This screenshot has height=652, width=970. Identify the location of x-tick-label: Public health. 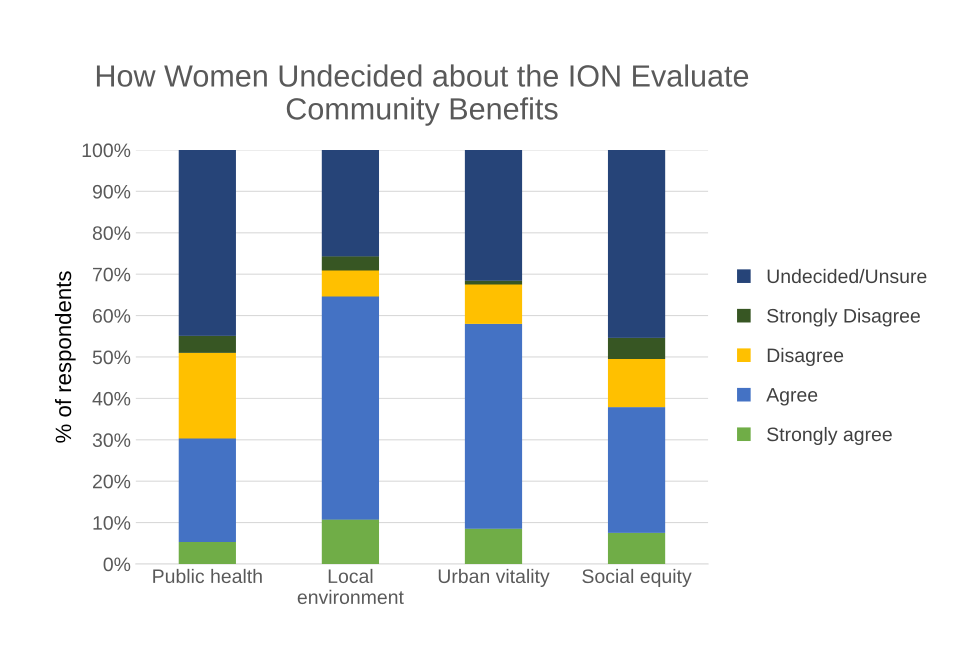
(207, 576).